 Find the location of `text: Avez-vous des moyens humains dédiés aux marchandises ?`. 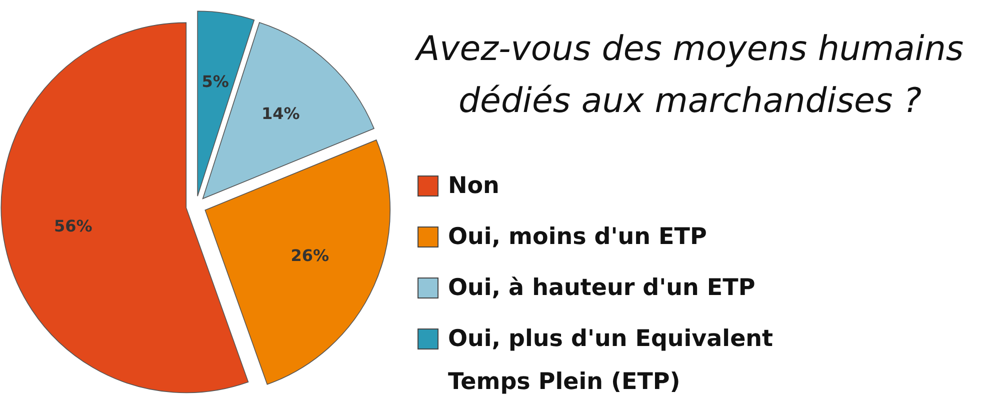

text: Avez-vous des moyens humains dédiés aux marchandises ? is located at coordinates (689, 75).